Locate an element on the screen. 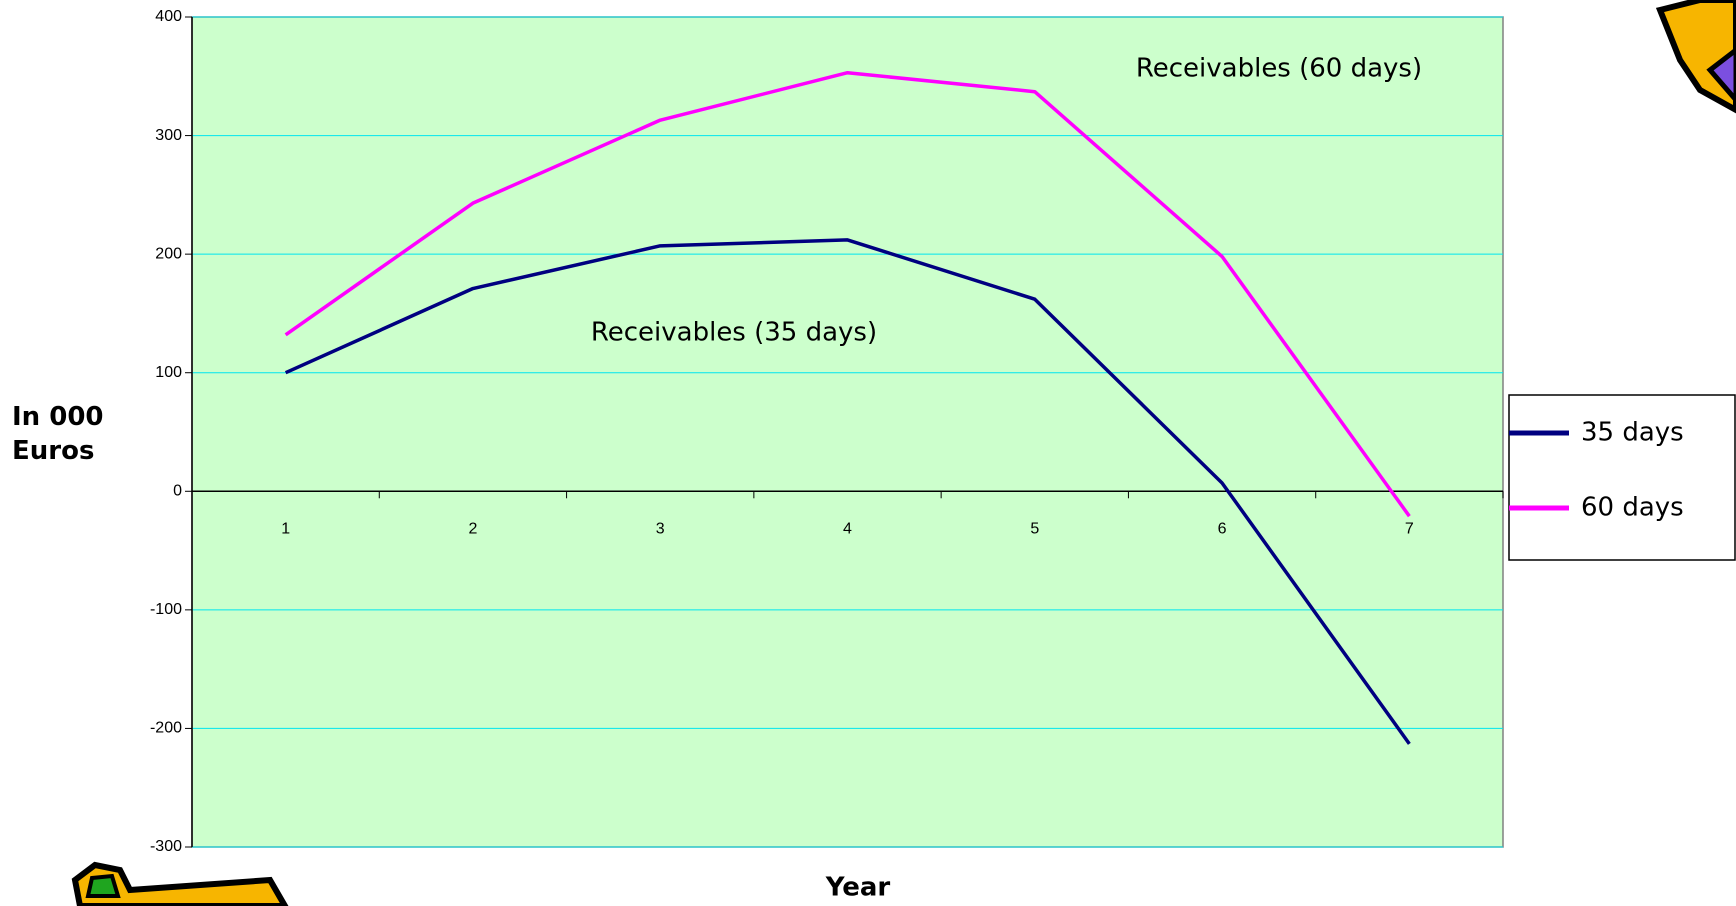 The image size is (1736, 906). x-tick-label: 4 is located at coordinates (847, 529).